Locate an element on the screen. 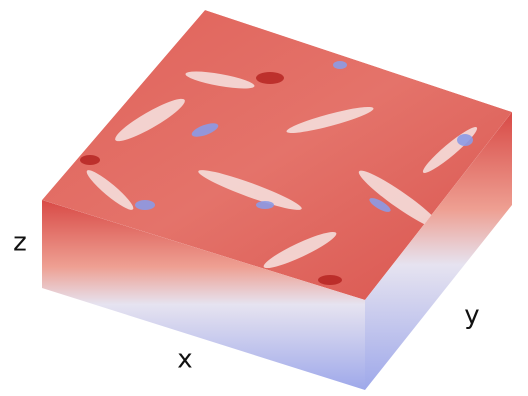  y-axis-label: y is located at coordinates (471, 316).